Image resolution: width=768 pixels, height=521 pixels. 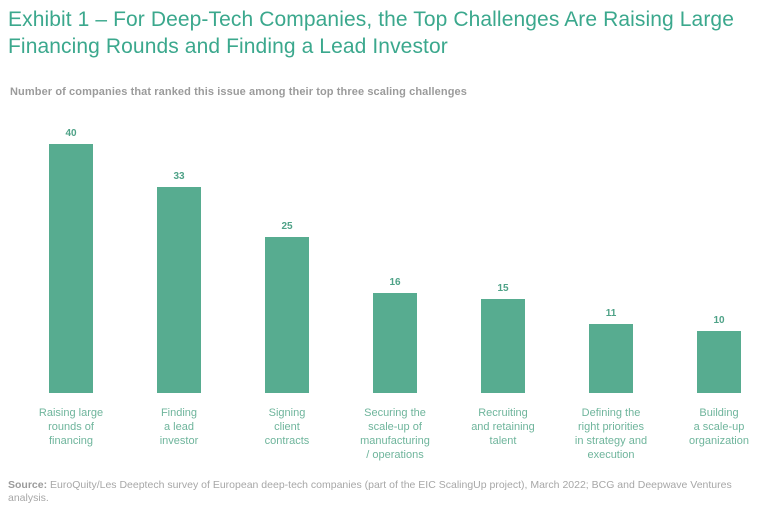 I want to click on bar-value-label: 33, so click(x=179, y=176).